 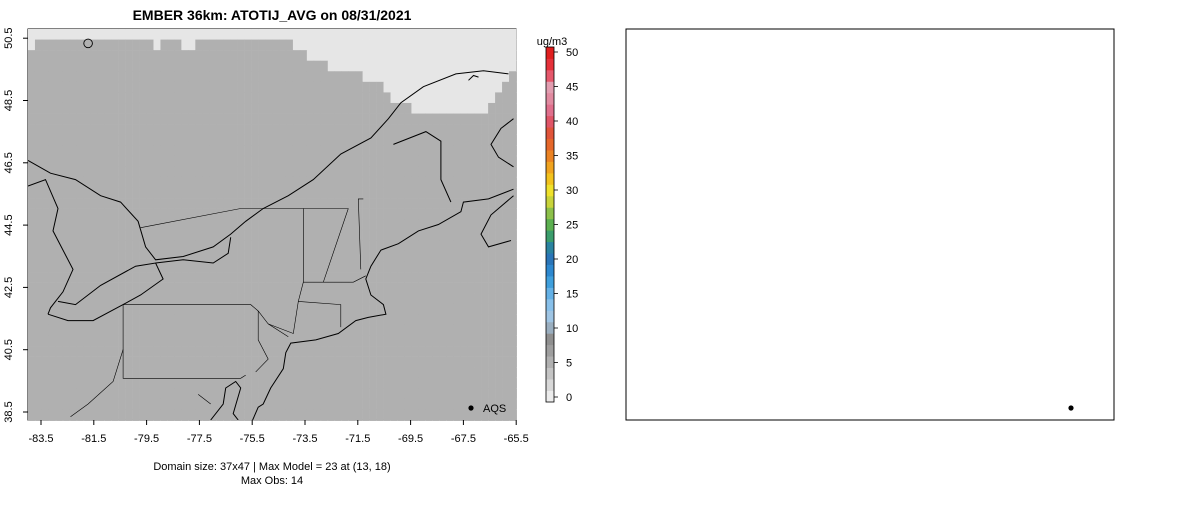 What do you see at coordinates (199, 439) in the screenshot?
I see `x-tick-label: -77.5` at bounding box center [199, 439].